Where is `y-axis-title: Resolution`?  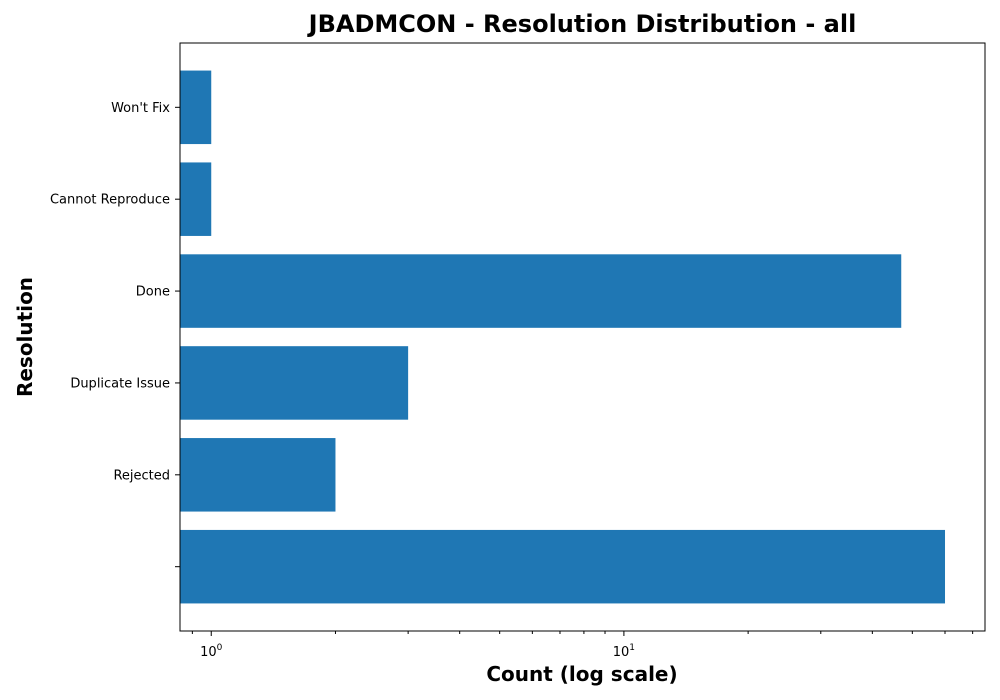 y-axis-title: Resolution is located at coordinates (25, 337).